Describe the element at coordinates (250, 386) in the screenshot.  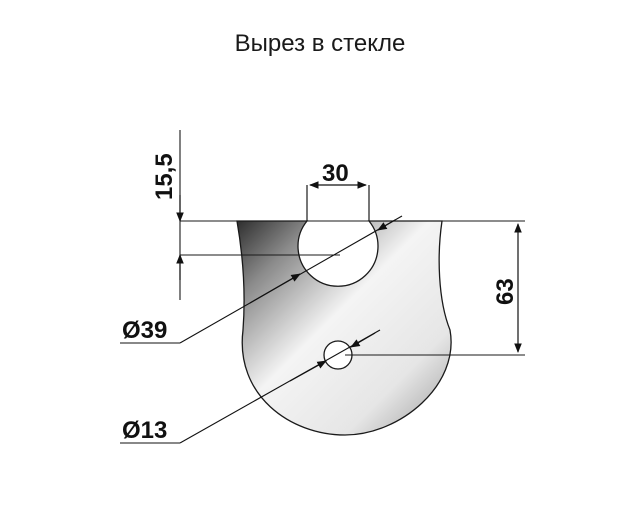
I see `dim-small-hole: Ø13` at that location.